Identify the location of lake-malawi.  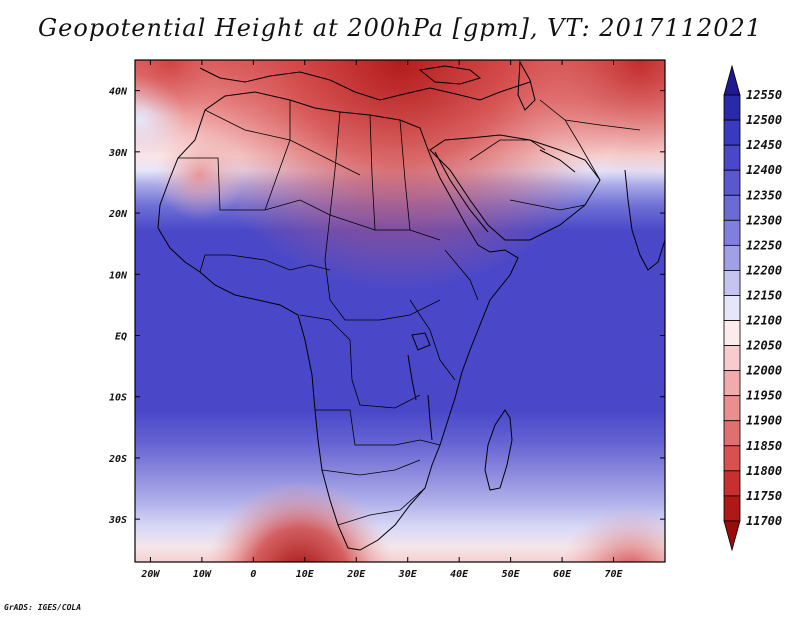
(430, 417).